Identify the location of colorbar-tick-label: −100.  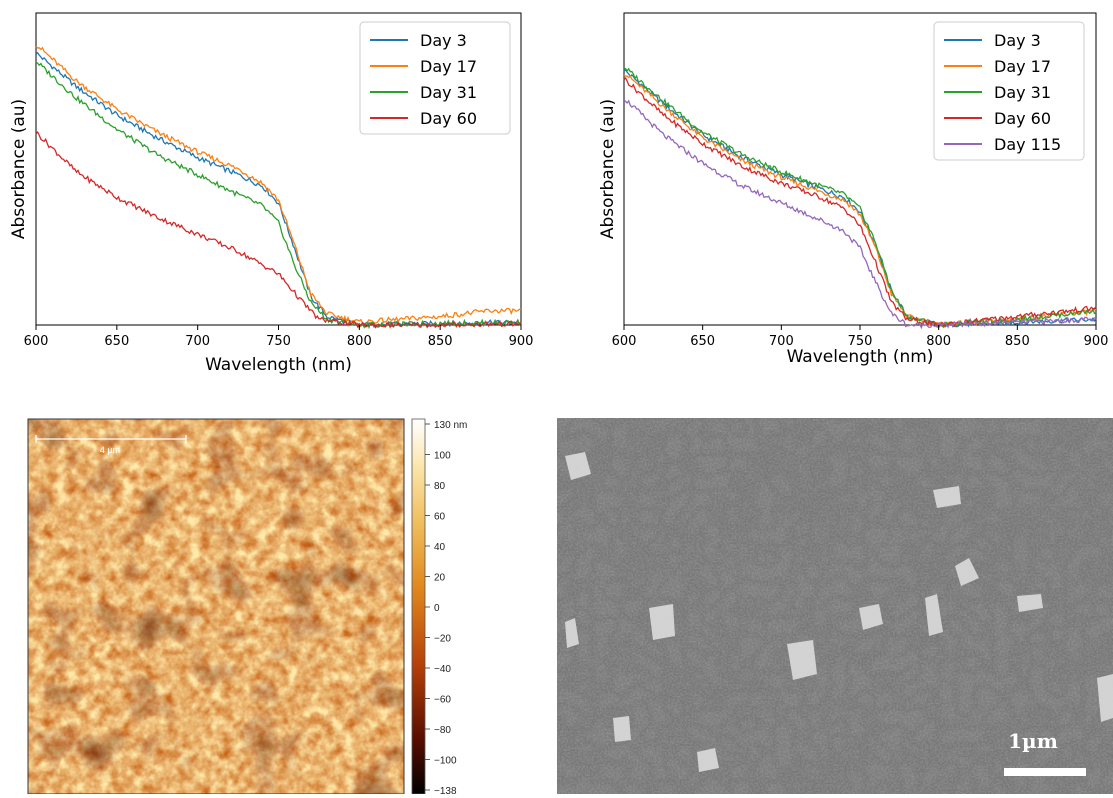
(445, 761).